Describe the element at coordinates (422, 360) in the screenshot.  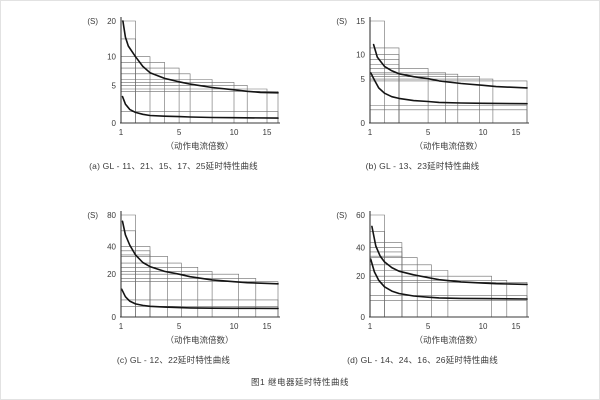
I see `chart-d-caption: (d) GL - 14、24、16、26延时特性曲线` at that location.